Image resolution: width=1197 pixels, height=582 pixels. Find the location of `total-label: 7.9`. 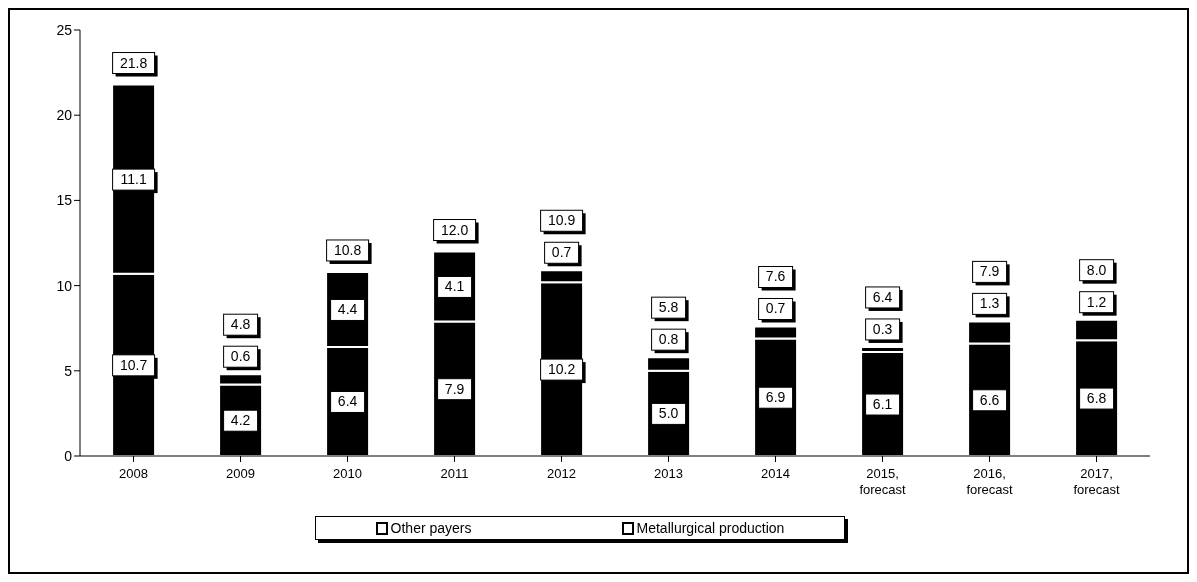

total-label: 7.9 is located at coordinates (989, 271).